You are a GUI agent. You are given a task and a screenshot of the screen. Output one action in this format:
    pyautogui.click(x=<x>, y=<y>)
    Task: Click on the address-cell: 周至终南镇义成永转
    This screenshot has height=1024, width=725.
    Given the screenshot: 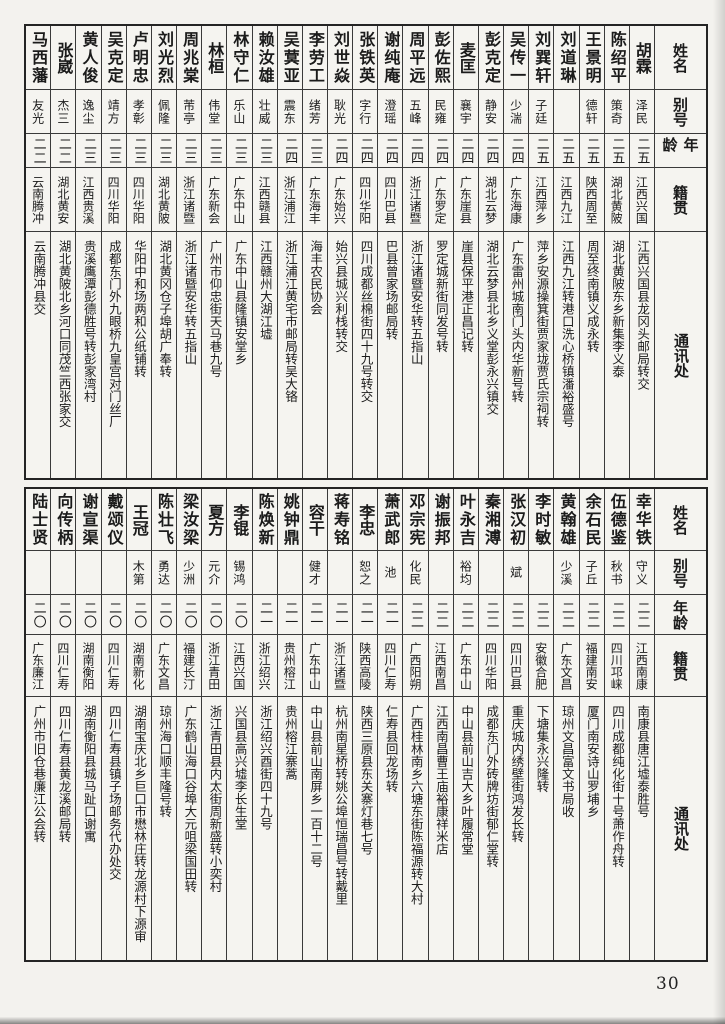 What is the action you would take?
    pyautogui.click(x=592, y=296)
    